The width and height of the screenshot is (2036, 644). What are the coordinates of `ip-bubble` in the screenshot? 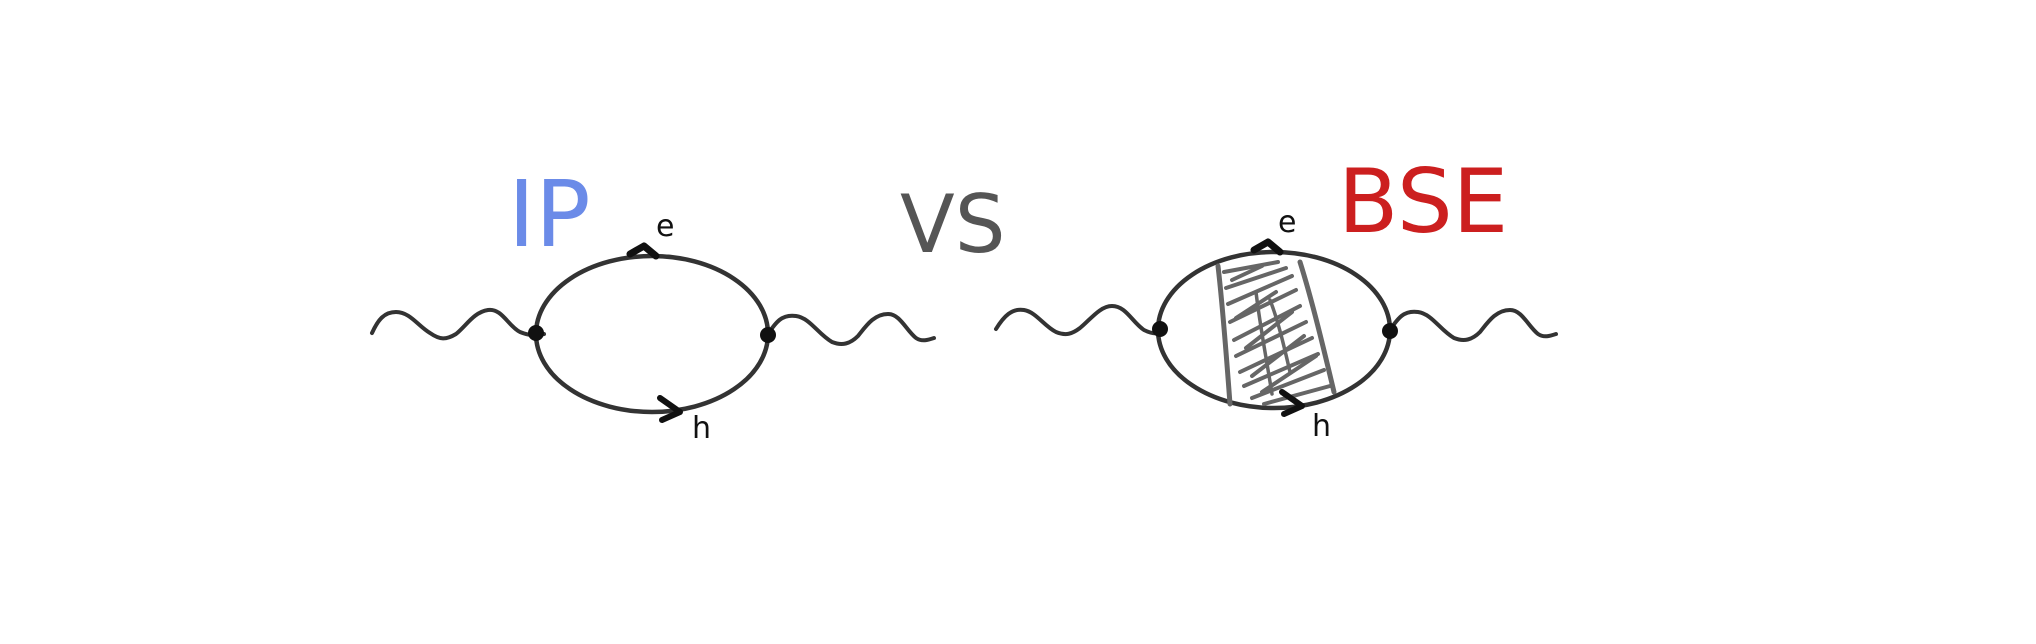 It's located at (652, 334).